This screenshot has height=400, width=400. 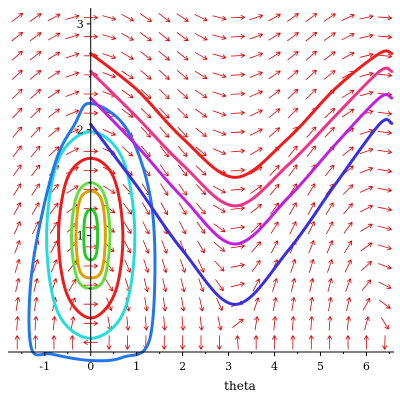 I want to click on x-axis-title: theta, so click(x=240, y=386).